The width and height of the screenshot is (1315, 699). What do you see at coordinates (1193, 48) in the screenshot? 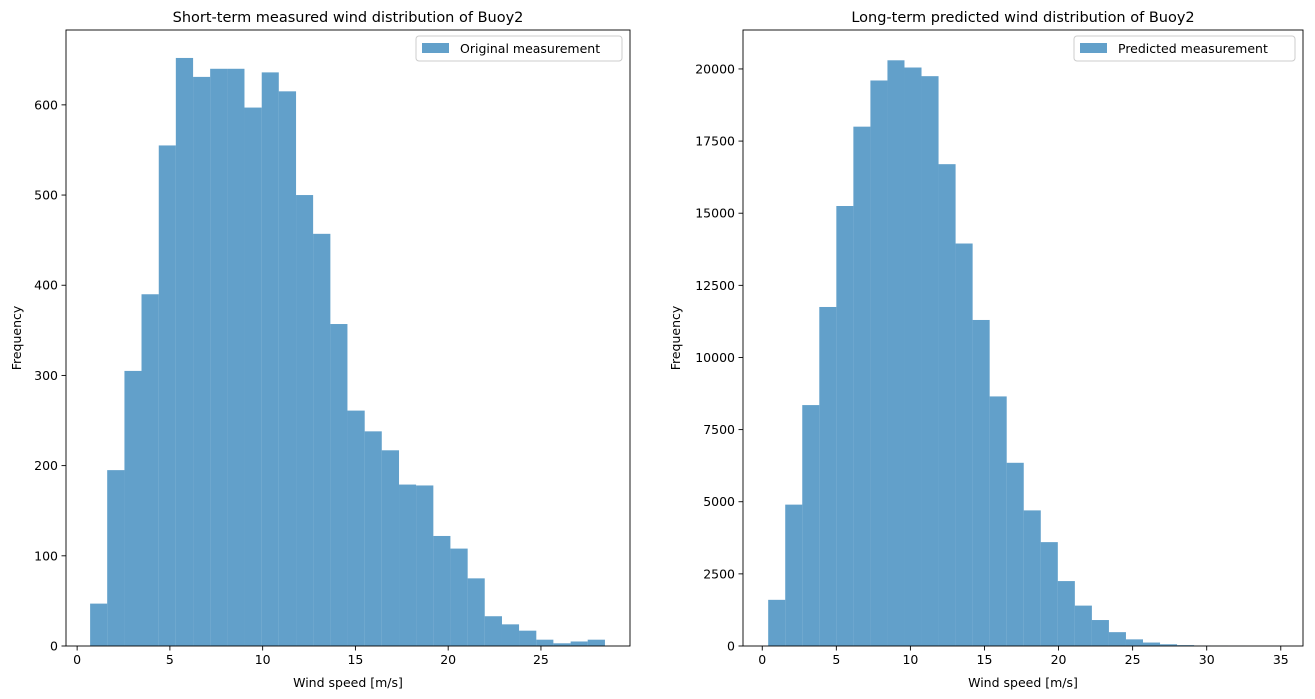
I see `legend-label: Predicted measurement` at bounding box center [1193, 48].